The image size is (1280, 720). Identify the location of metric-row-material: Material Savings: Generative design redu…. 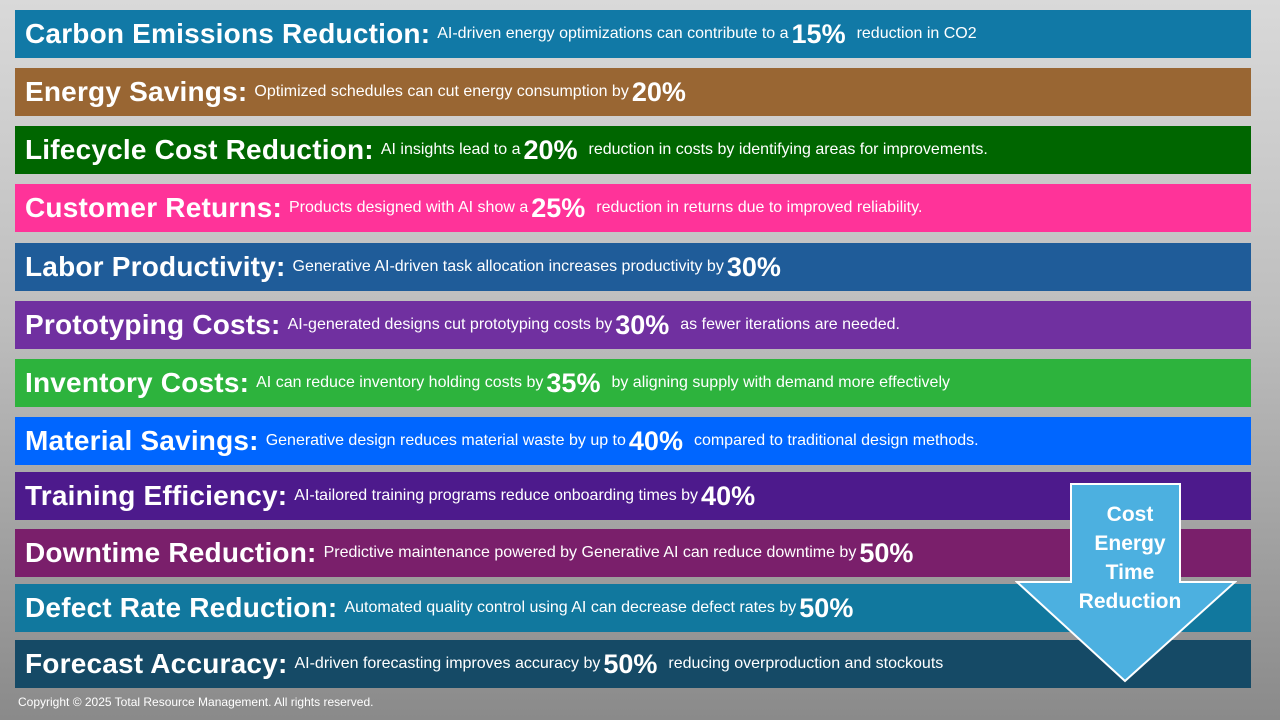
(633, 441).